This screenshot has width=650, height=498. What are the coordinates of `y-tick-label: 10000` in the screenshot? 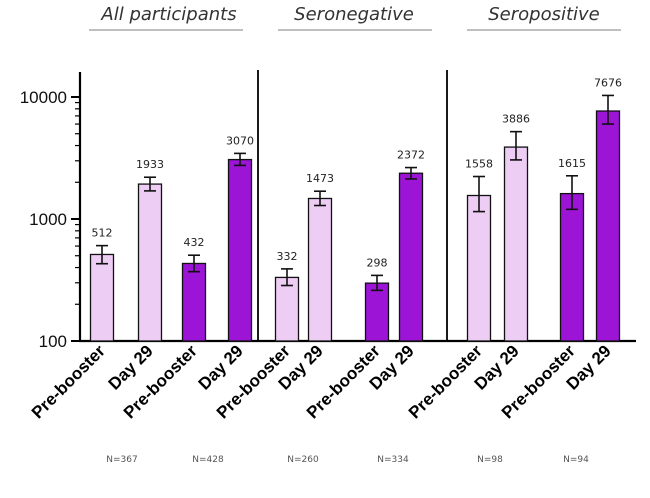 It's located at (43, 97).